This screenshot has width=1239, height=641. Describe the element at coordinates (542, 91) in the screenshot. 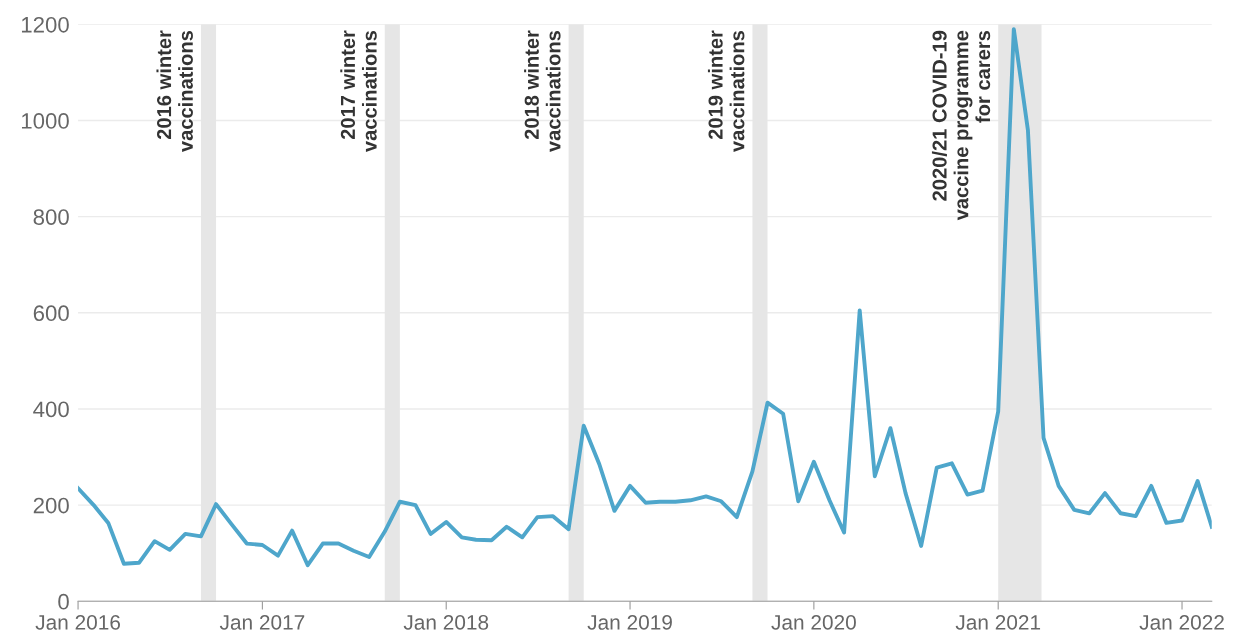

I see `band-label: 2018 winter vaccinations` at that location.